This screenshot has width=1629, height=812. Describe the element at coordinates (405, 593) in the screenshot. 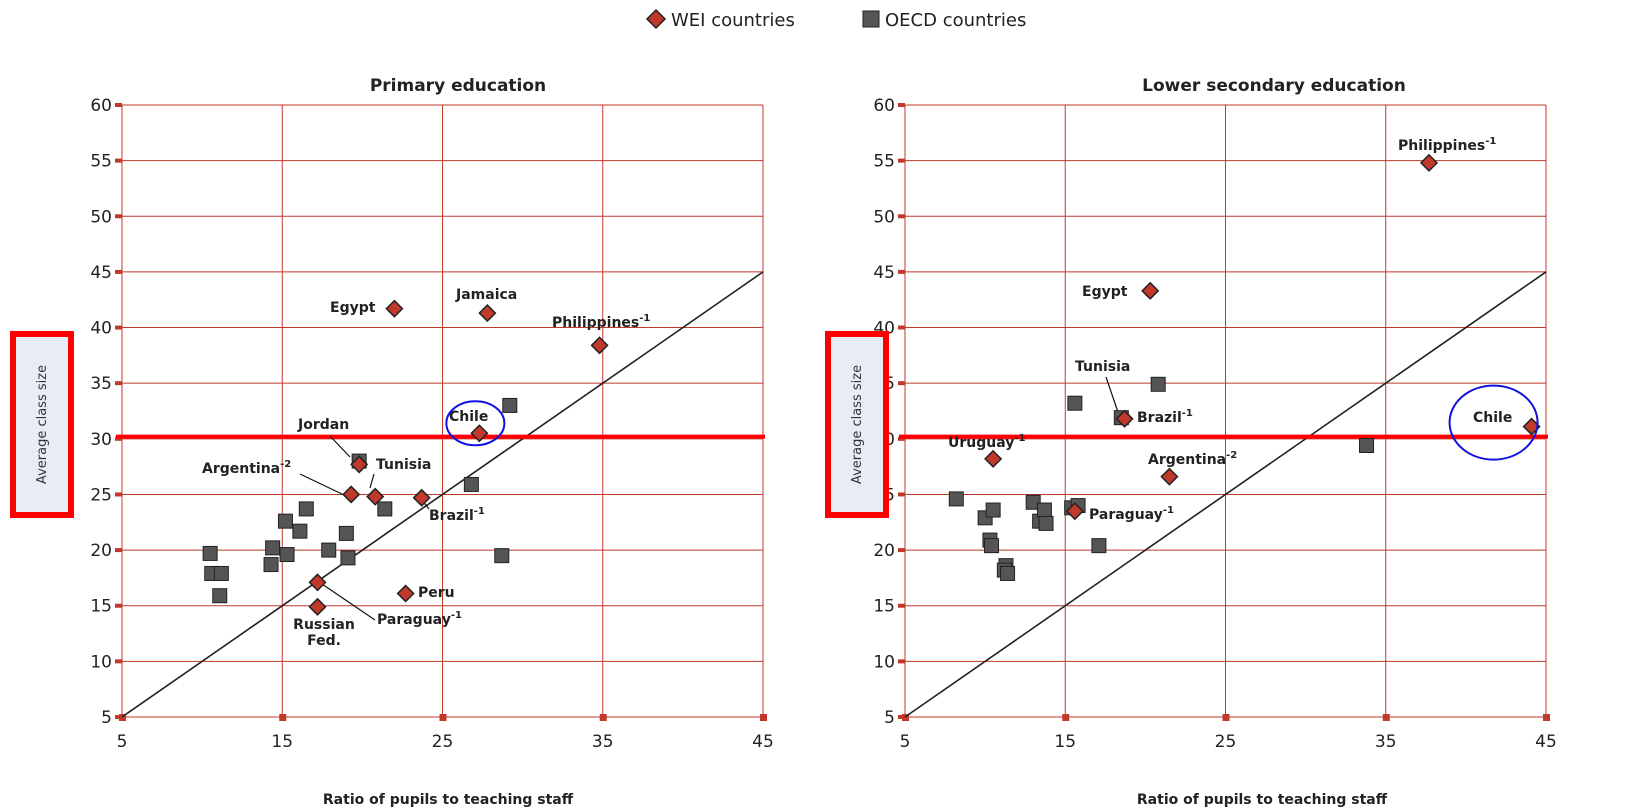

I see `wei-point-peru` at that location.